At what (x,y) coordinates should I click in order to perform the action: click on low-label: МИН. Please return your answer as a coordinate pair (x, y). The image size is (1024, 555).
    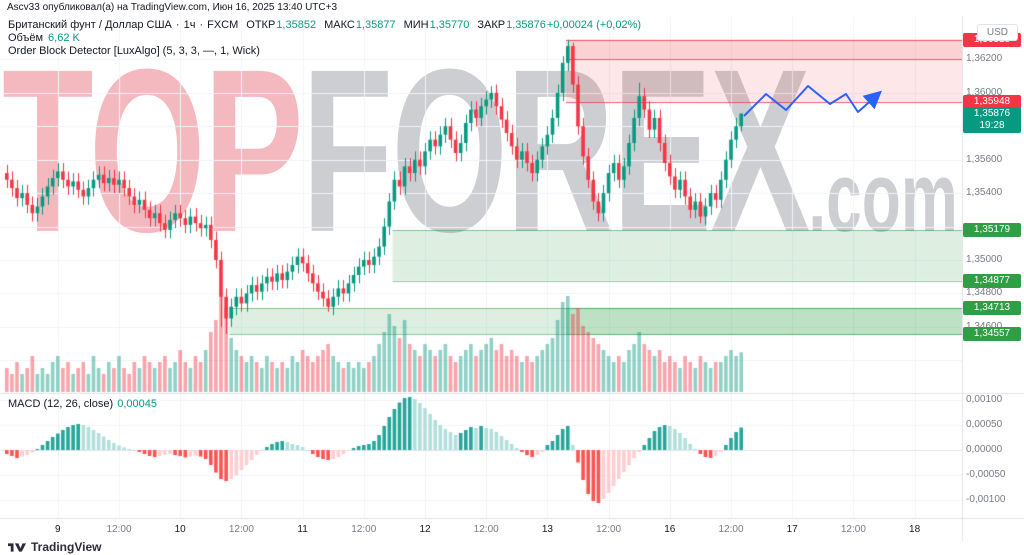
    Looking at the image, I should click on (416, 25).